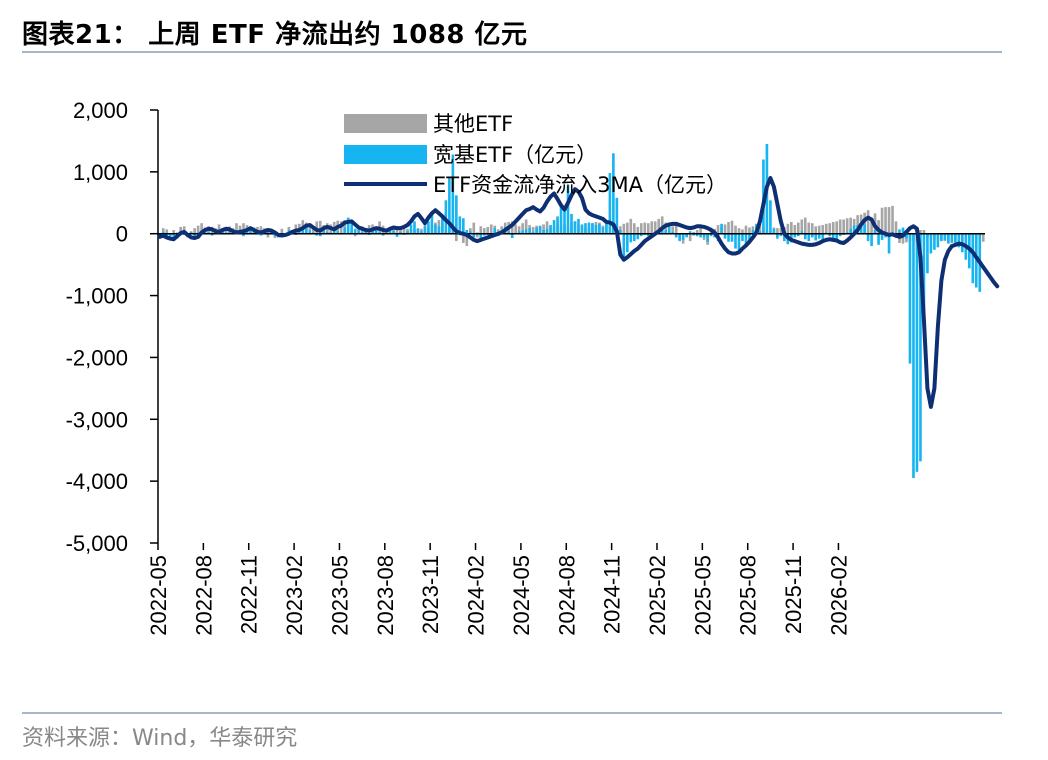 This screenshot has width=1048, height=760. I want to click on x-tick-label: 2024-08, so click(566, 595).